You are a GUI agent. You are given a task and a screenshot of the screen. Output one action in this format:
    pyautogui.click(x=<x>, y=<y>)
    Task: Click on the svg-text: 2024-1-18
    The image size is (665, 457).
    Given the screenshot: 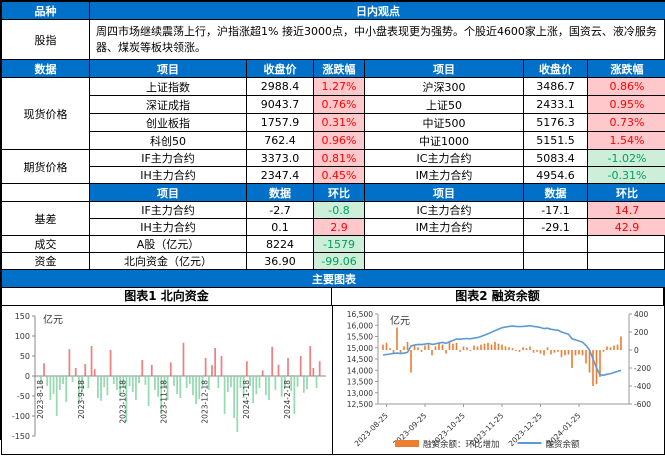 What is the action you would take?
    pyautogui.click(x=246, y=399)
    